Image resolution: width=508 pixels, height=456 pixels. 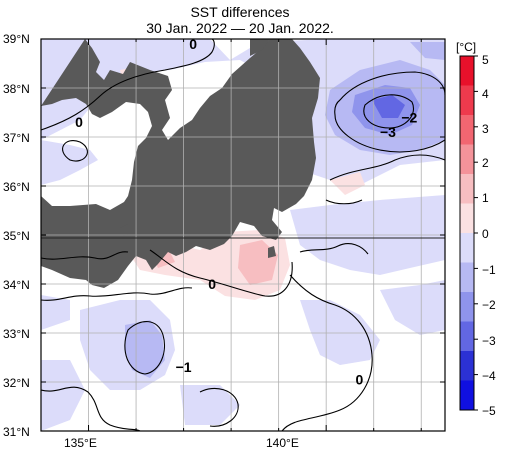 What do you see at coordinates (388, 132) in the screenshot?
I see `contour-label: −3` at bounding box center [388, 132].